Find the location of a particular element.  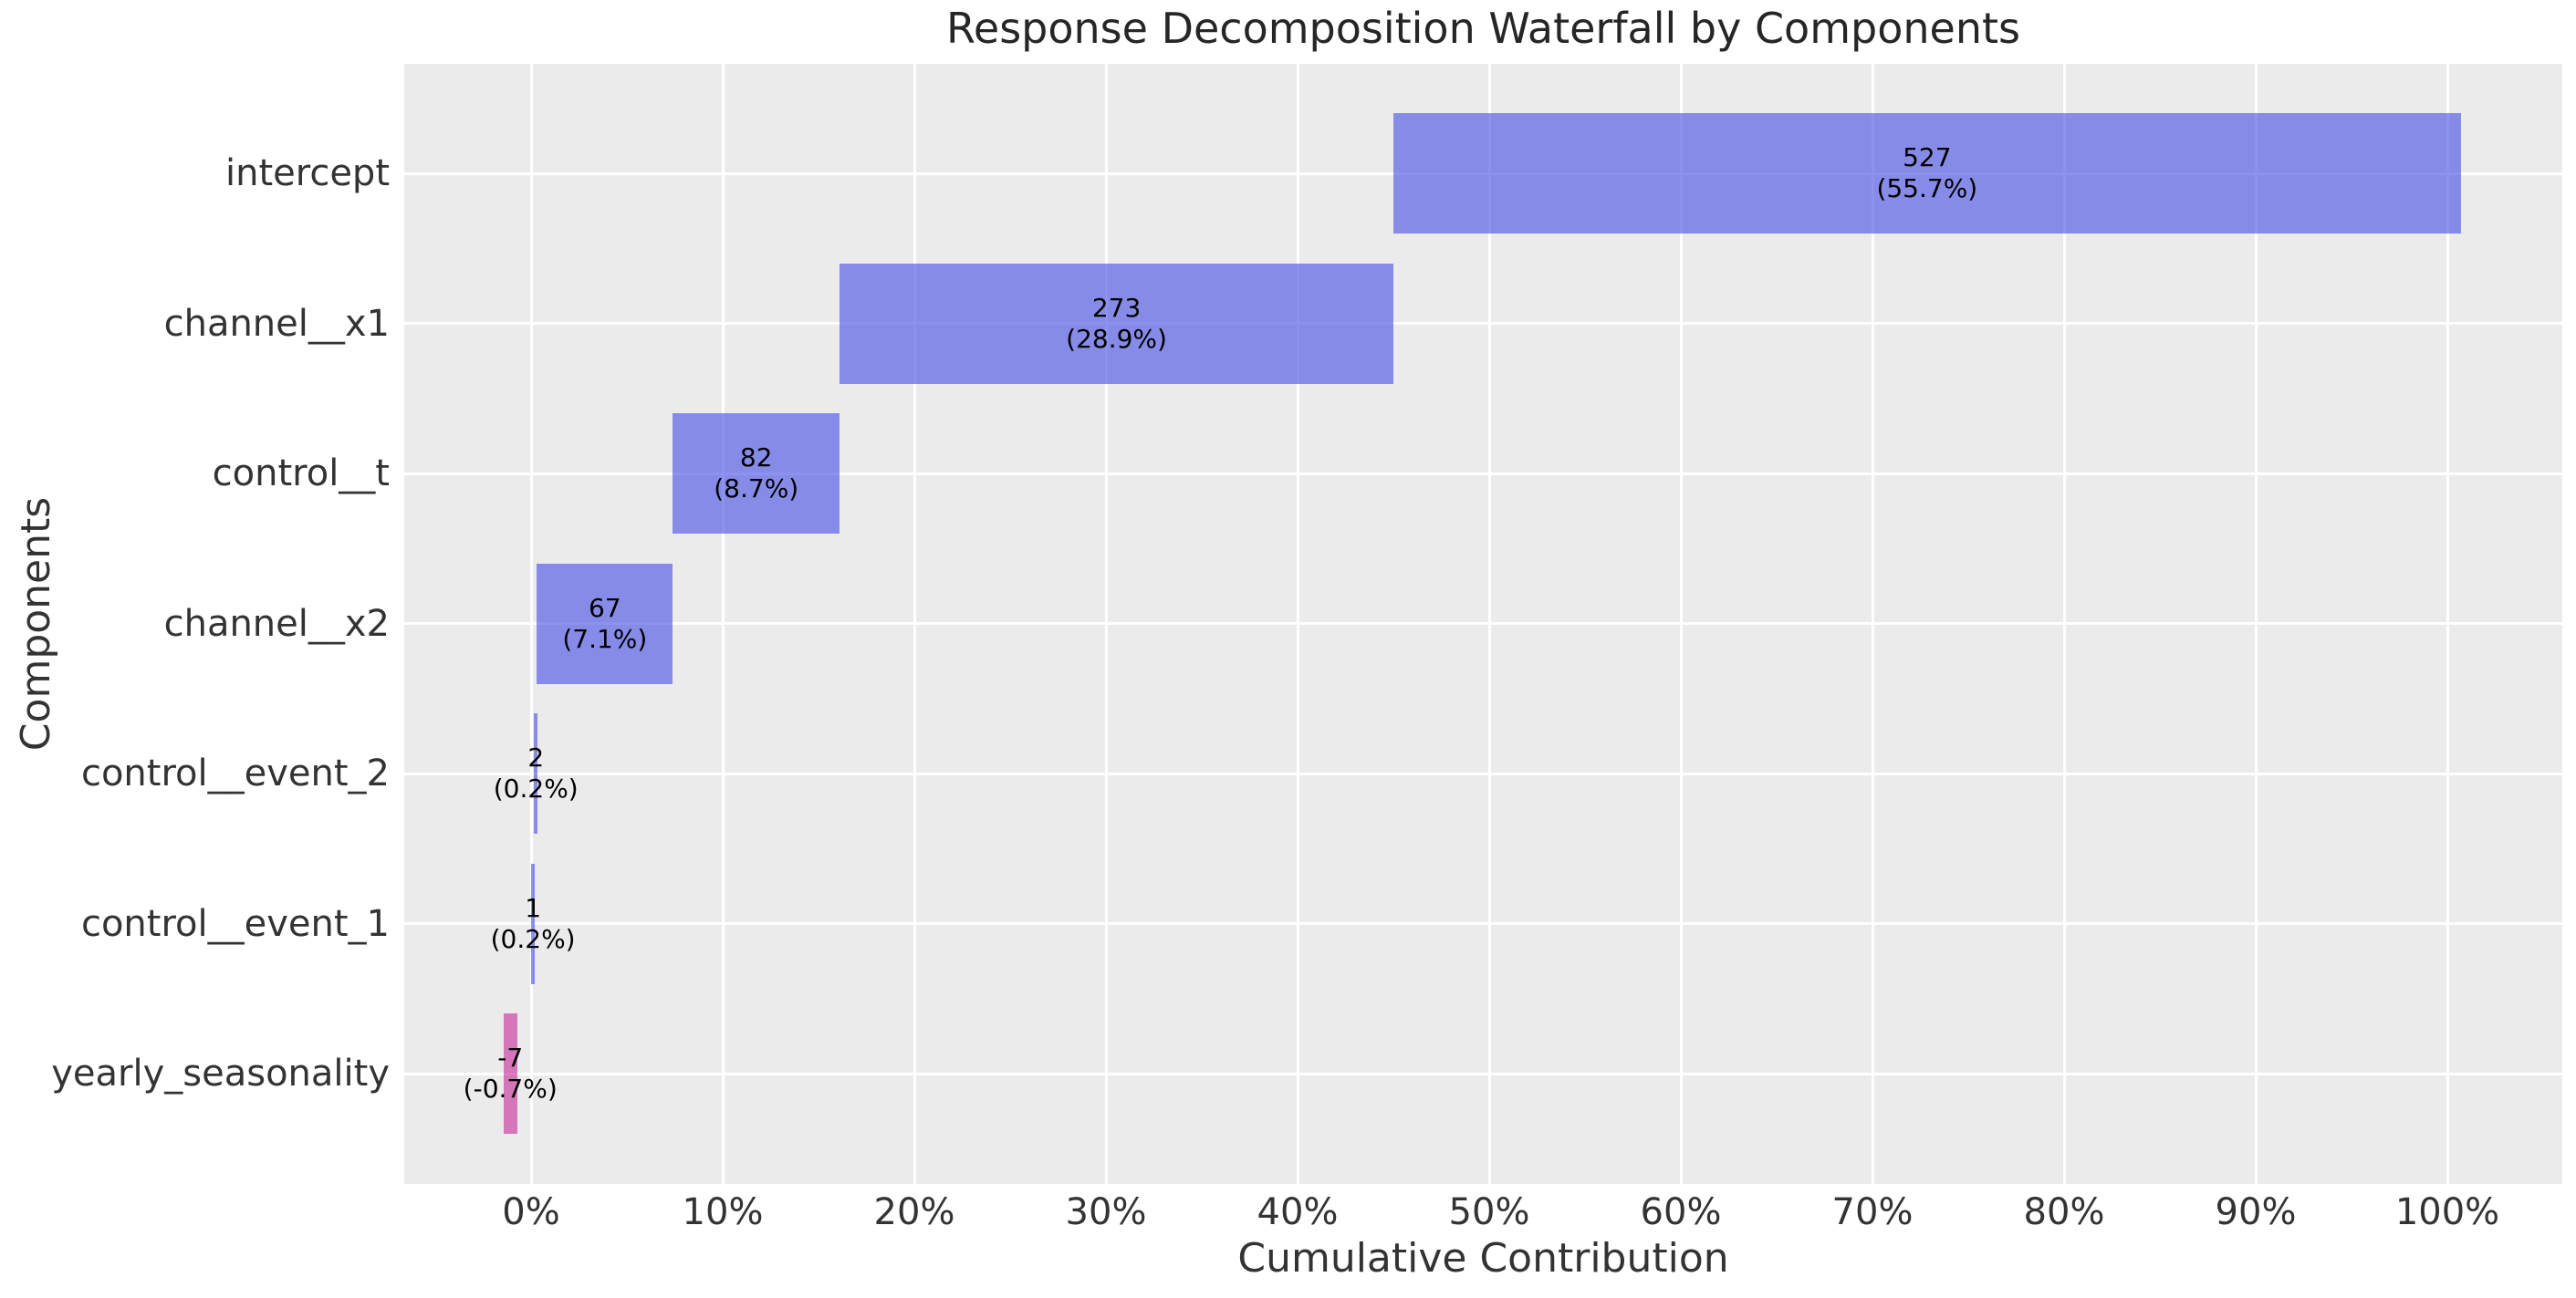

y-tick-label-channel__x1: channel__x1 is located at coordinates (276, 324).